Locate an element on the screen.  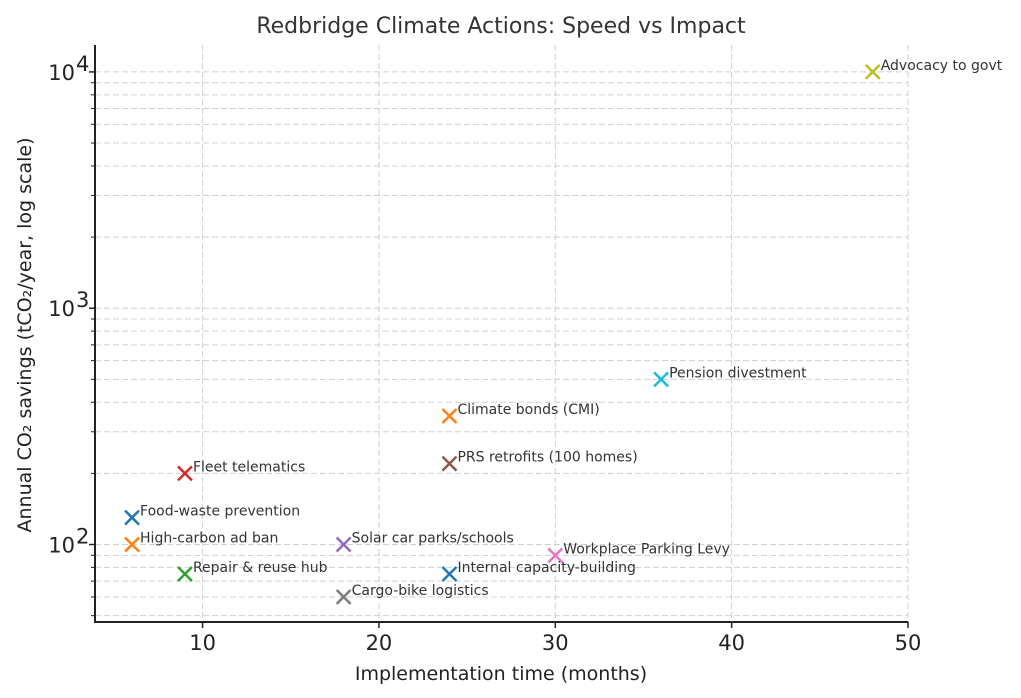
point-label: Pension divestment is located at coordinates (738, 373).